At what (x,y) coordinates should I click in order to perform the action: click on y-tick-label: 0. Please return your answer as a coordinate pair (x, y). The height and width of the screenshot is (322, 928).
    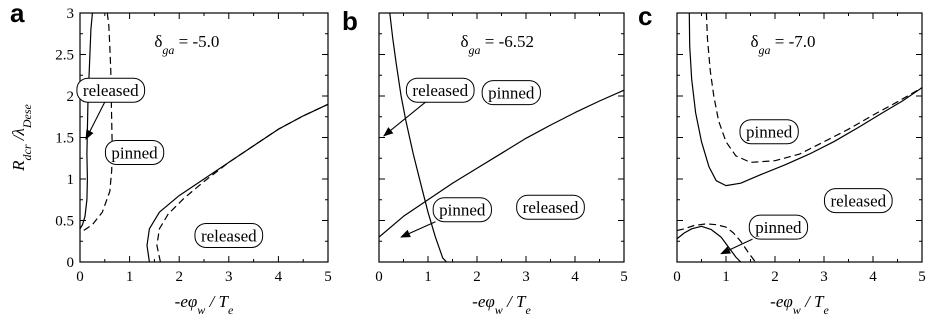
    Looking at the image, I should click on (71, 263).